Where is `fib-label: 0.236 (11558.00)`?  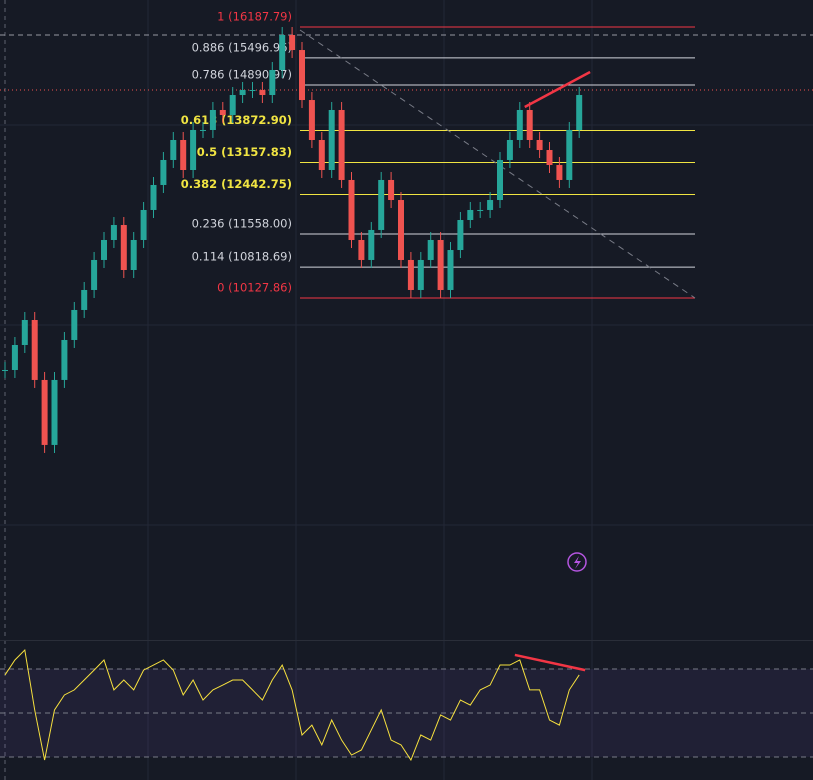 fib-label: 0.236 (11558.00) is located at coordinates (242, 224).